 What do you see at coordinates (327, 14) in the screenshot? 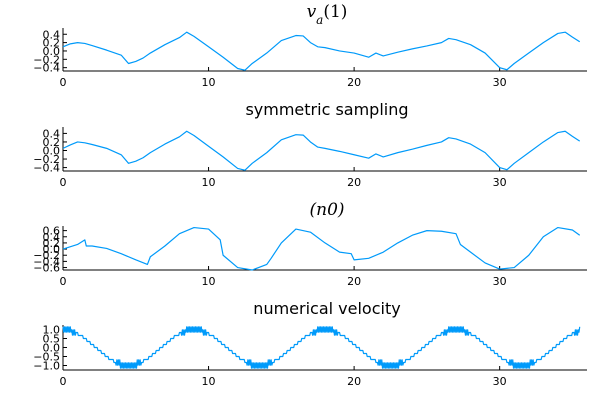
I see `subplot-title: va(1)` at bounding box center [327, 14].